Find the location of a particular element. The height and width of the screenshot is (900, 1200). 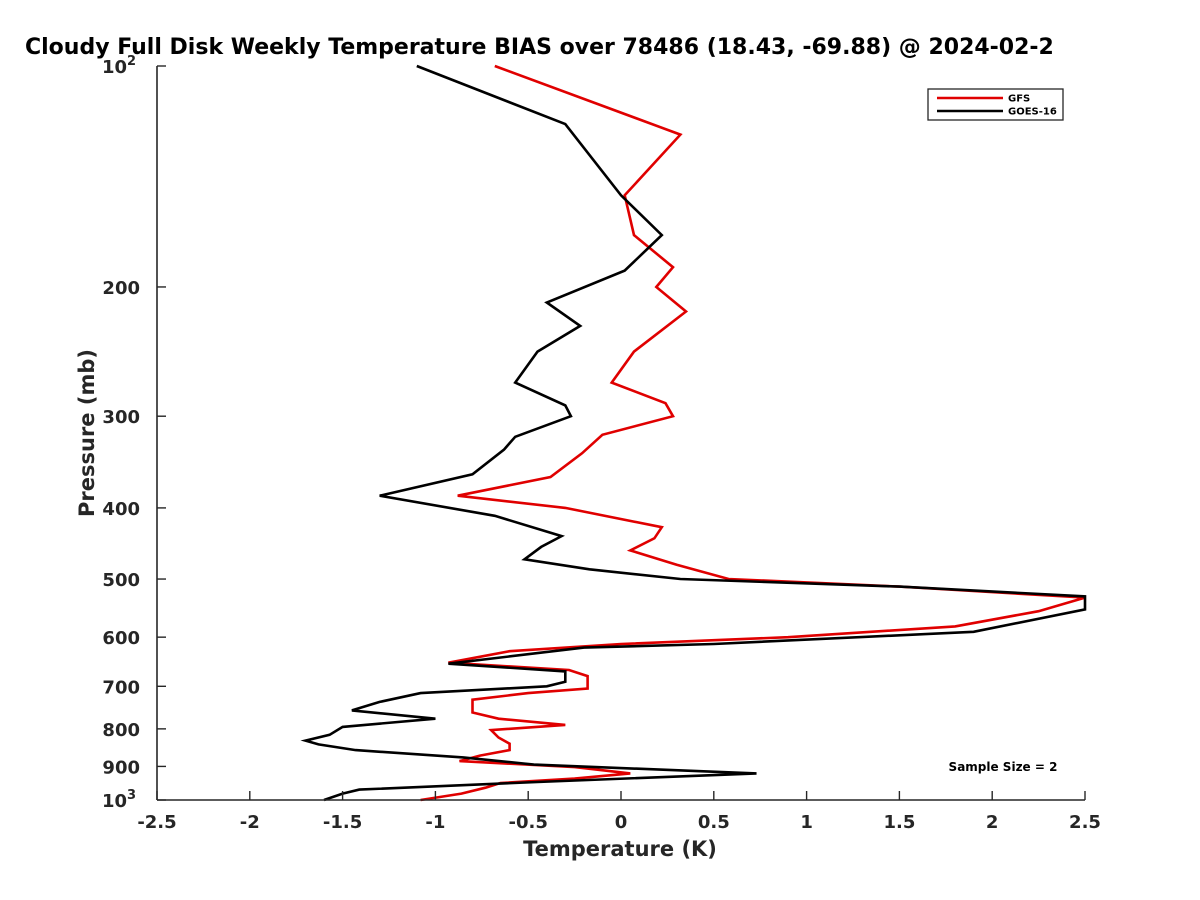

y-tick-exponent: 3 is located at coordinates (131, 795).